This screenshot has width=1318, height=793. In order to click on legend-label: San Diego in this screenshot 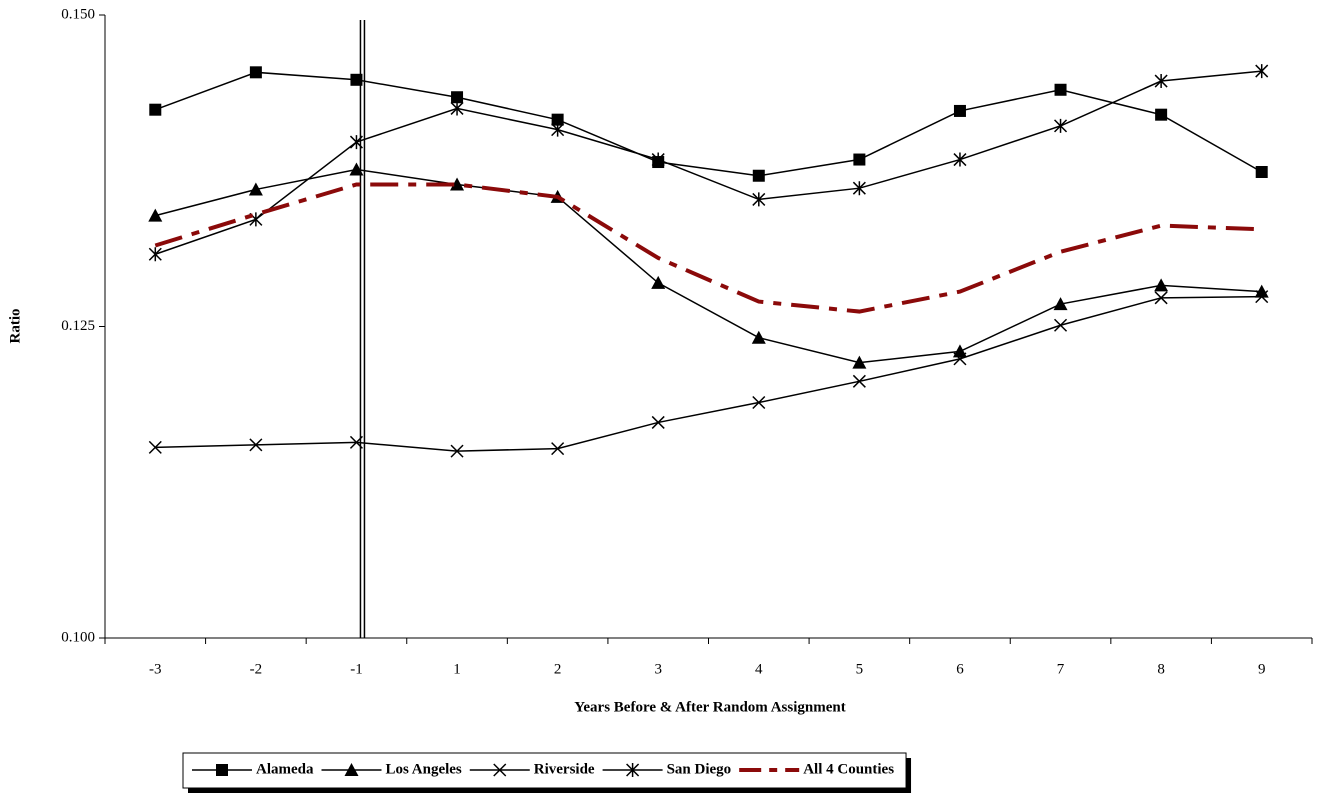, I will do `click(699, 769)`.